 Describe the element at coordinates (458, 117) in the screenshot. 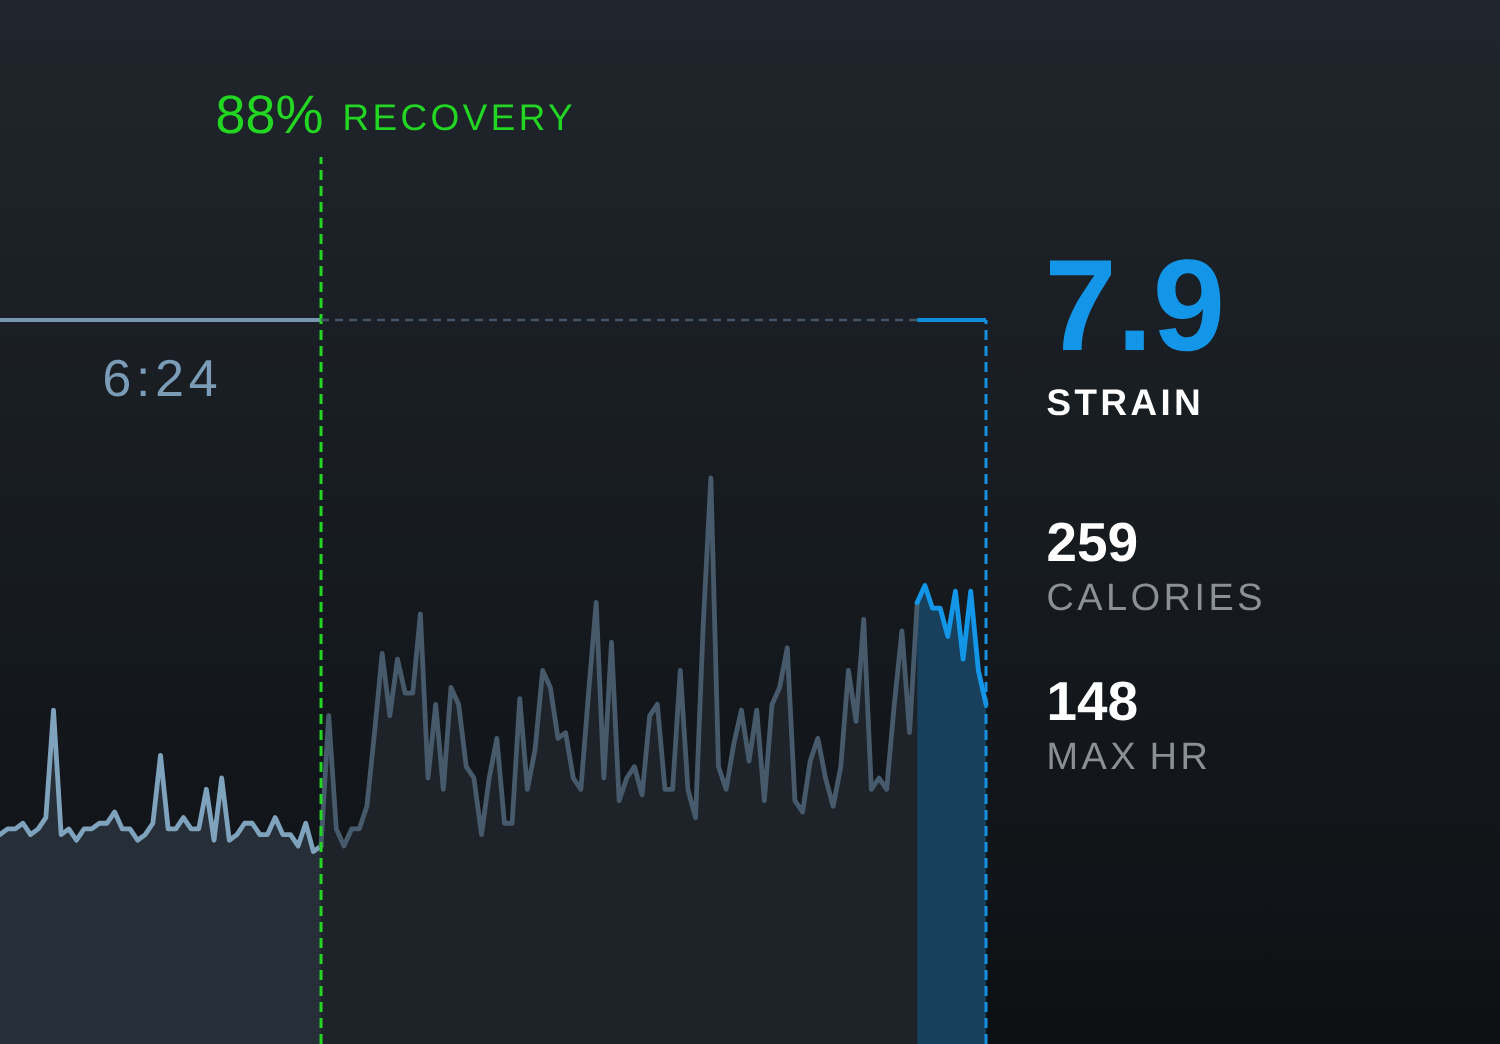

I see `text: RECOVERY` at that location.